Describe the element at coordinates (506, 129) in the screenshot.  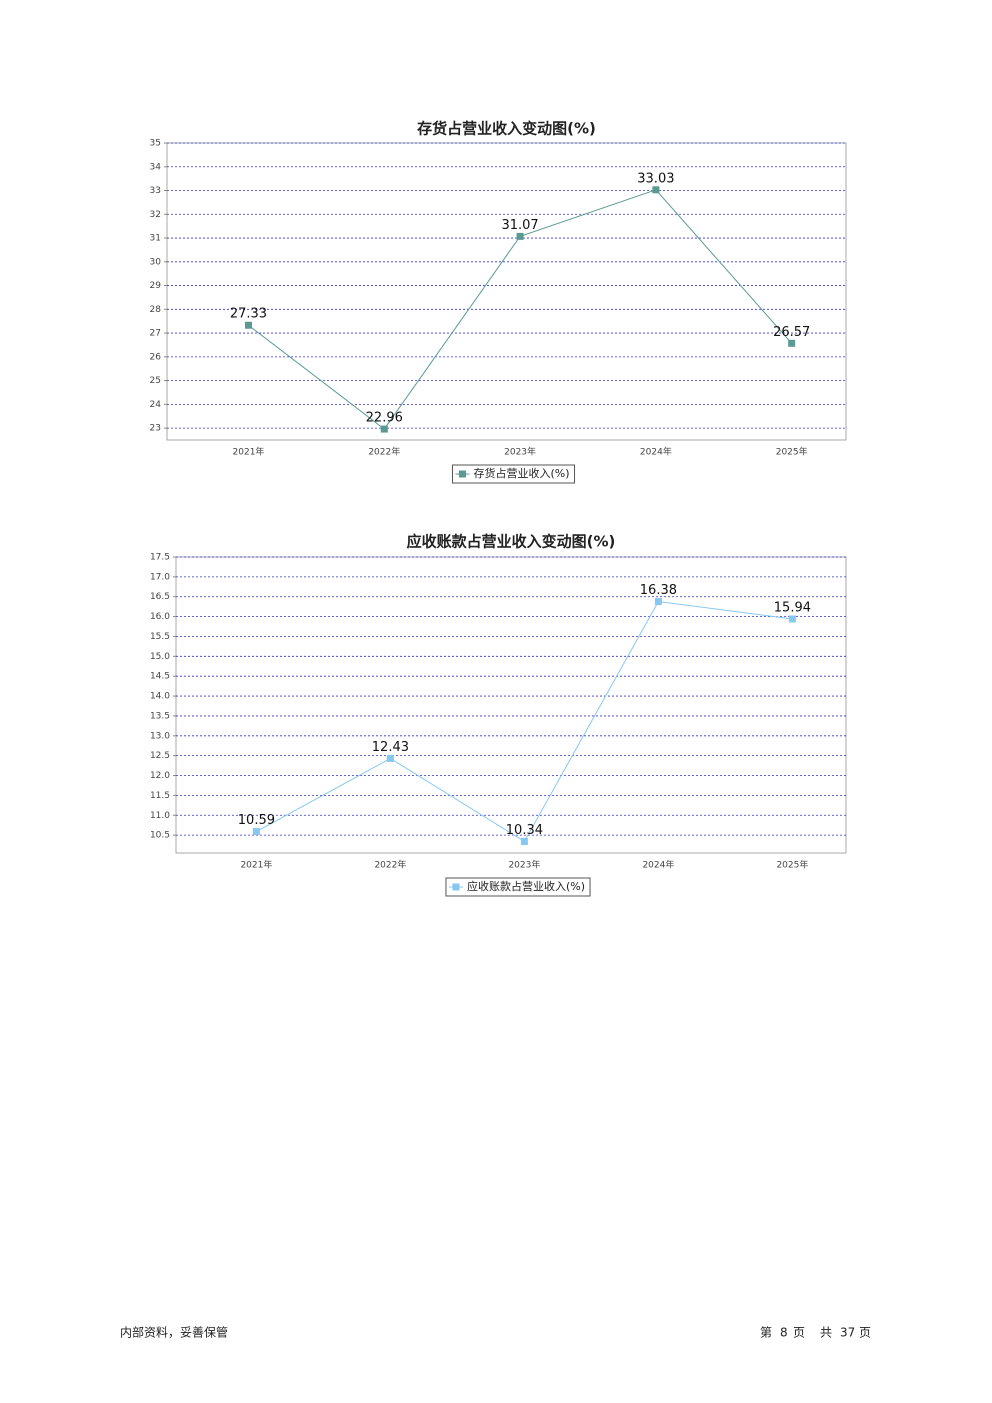
I see `chart-title: 存货占营业收入变动图(%)` at that location.